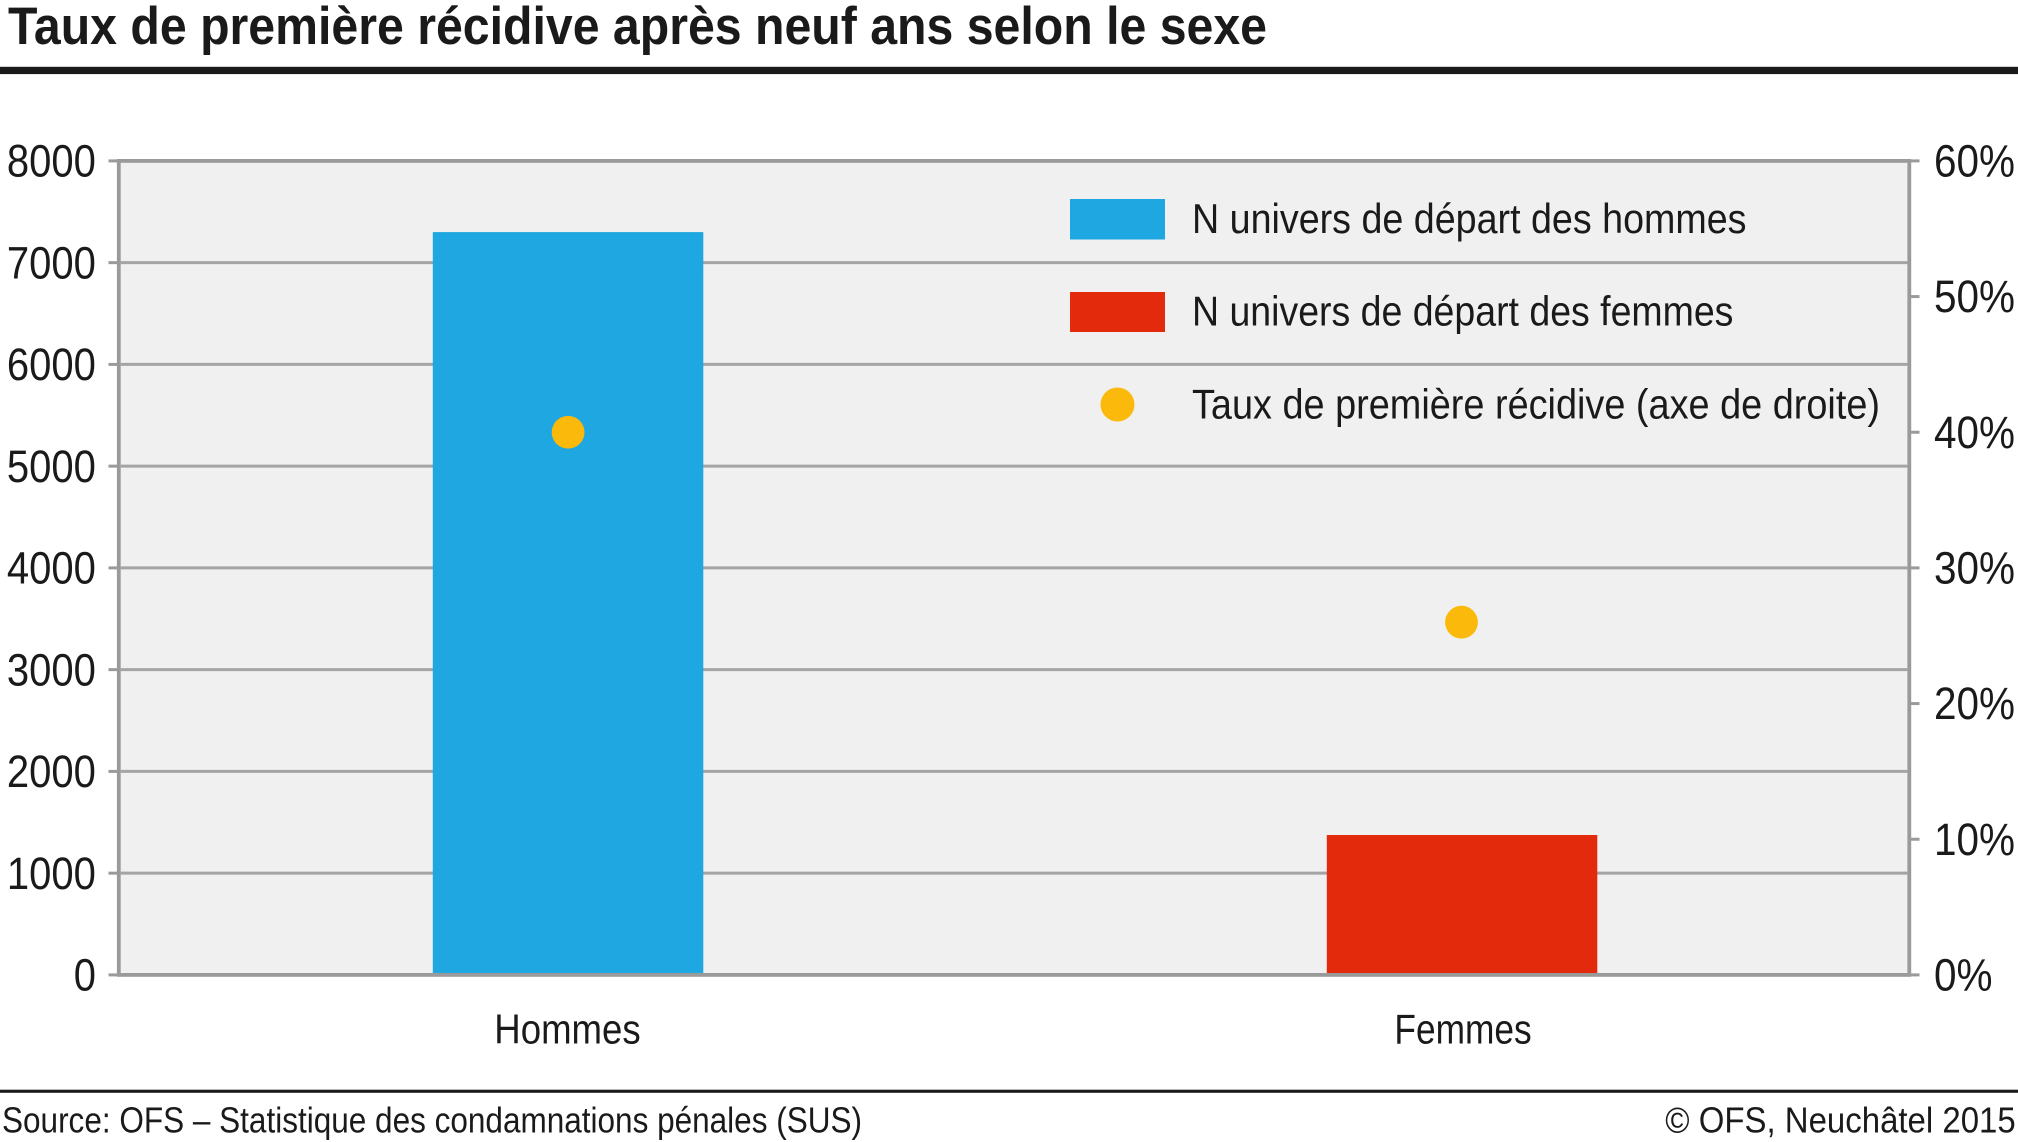 The height and width of the screenshot is (1142, 2018). Describe the element at coordinates (51, 262) in the screenshot. I see `svg-text: 7000` at that location.